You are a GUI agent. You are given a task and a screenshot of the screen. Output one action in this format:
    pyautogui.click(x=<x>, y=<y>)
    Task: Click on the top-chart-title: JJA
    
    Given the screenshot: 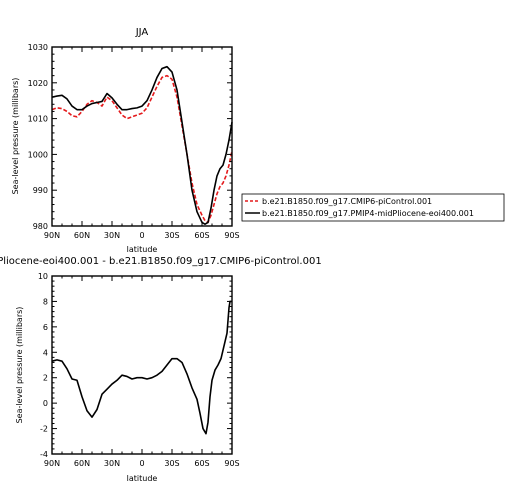 What is the action you would take?
    pyautogui.click(x=142, y=32)
    